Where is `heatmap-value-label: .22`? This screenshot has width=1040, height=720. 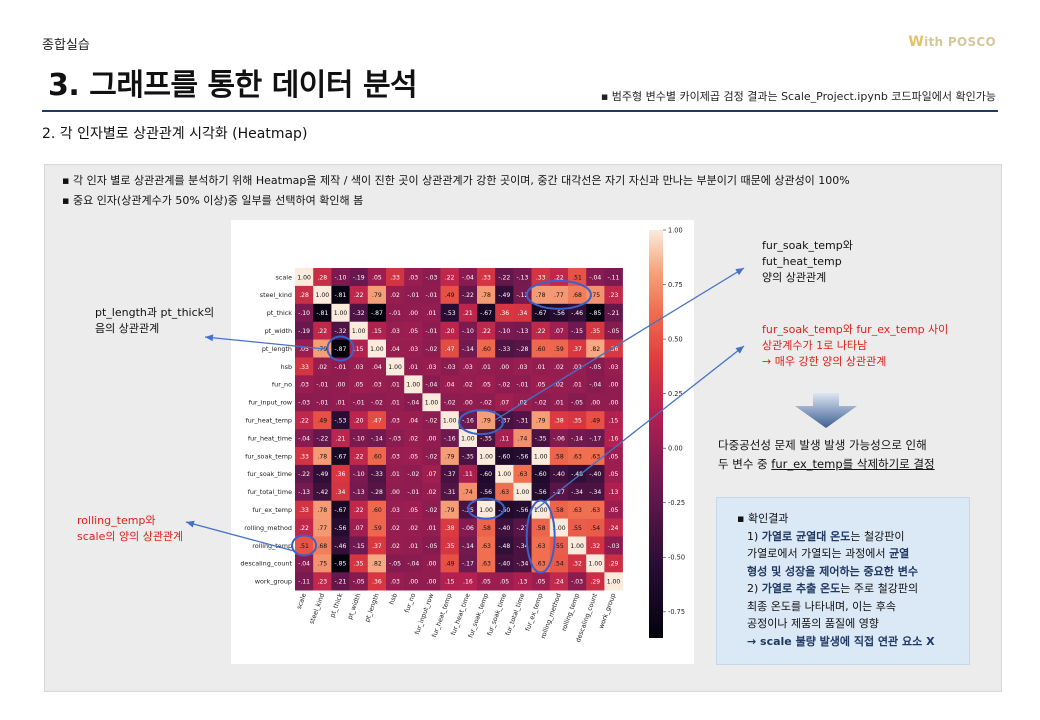
heatmap-value-label: .22 is located at coordinates (359, 295).